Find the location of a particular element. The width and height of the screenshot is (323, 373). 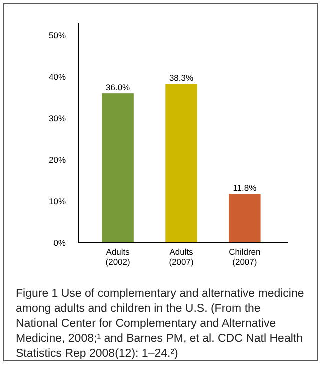

data-label: 38.3% is located at coordinates (181, 78).